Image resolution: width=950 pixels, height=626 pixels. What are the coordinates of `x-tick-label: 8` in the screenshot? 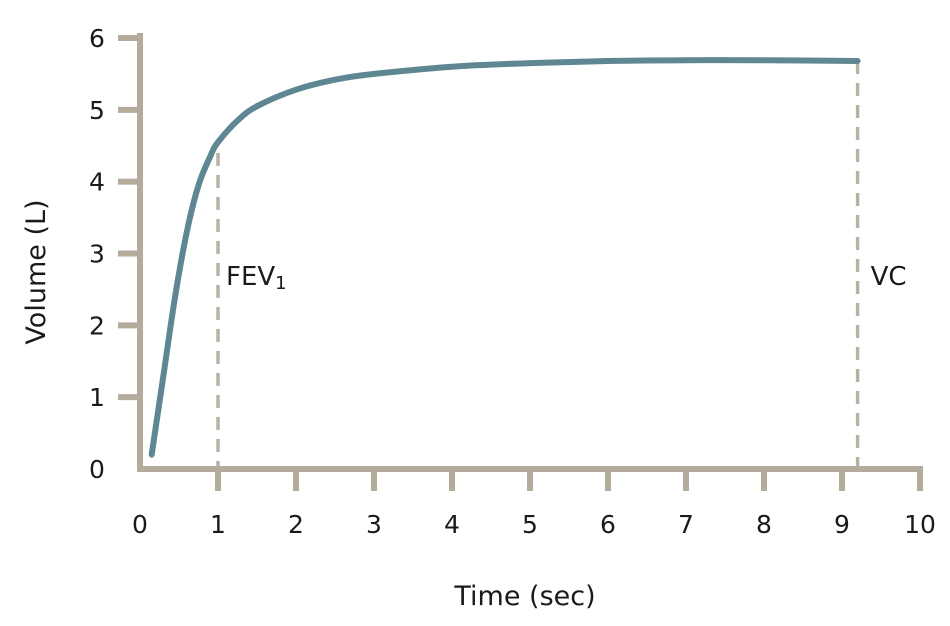 It's located at (764, 524).